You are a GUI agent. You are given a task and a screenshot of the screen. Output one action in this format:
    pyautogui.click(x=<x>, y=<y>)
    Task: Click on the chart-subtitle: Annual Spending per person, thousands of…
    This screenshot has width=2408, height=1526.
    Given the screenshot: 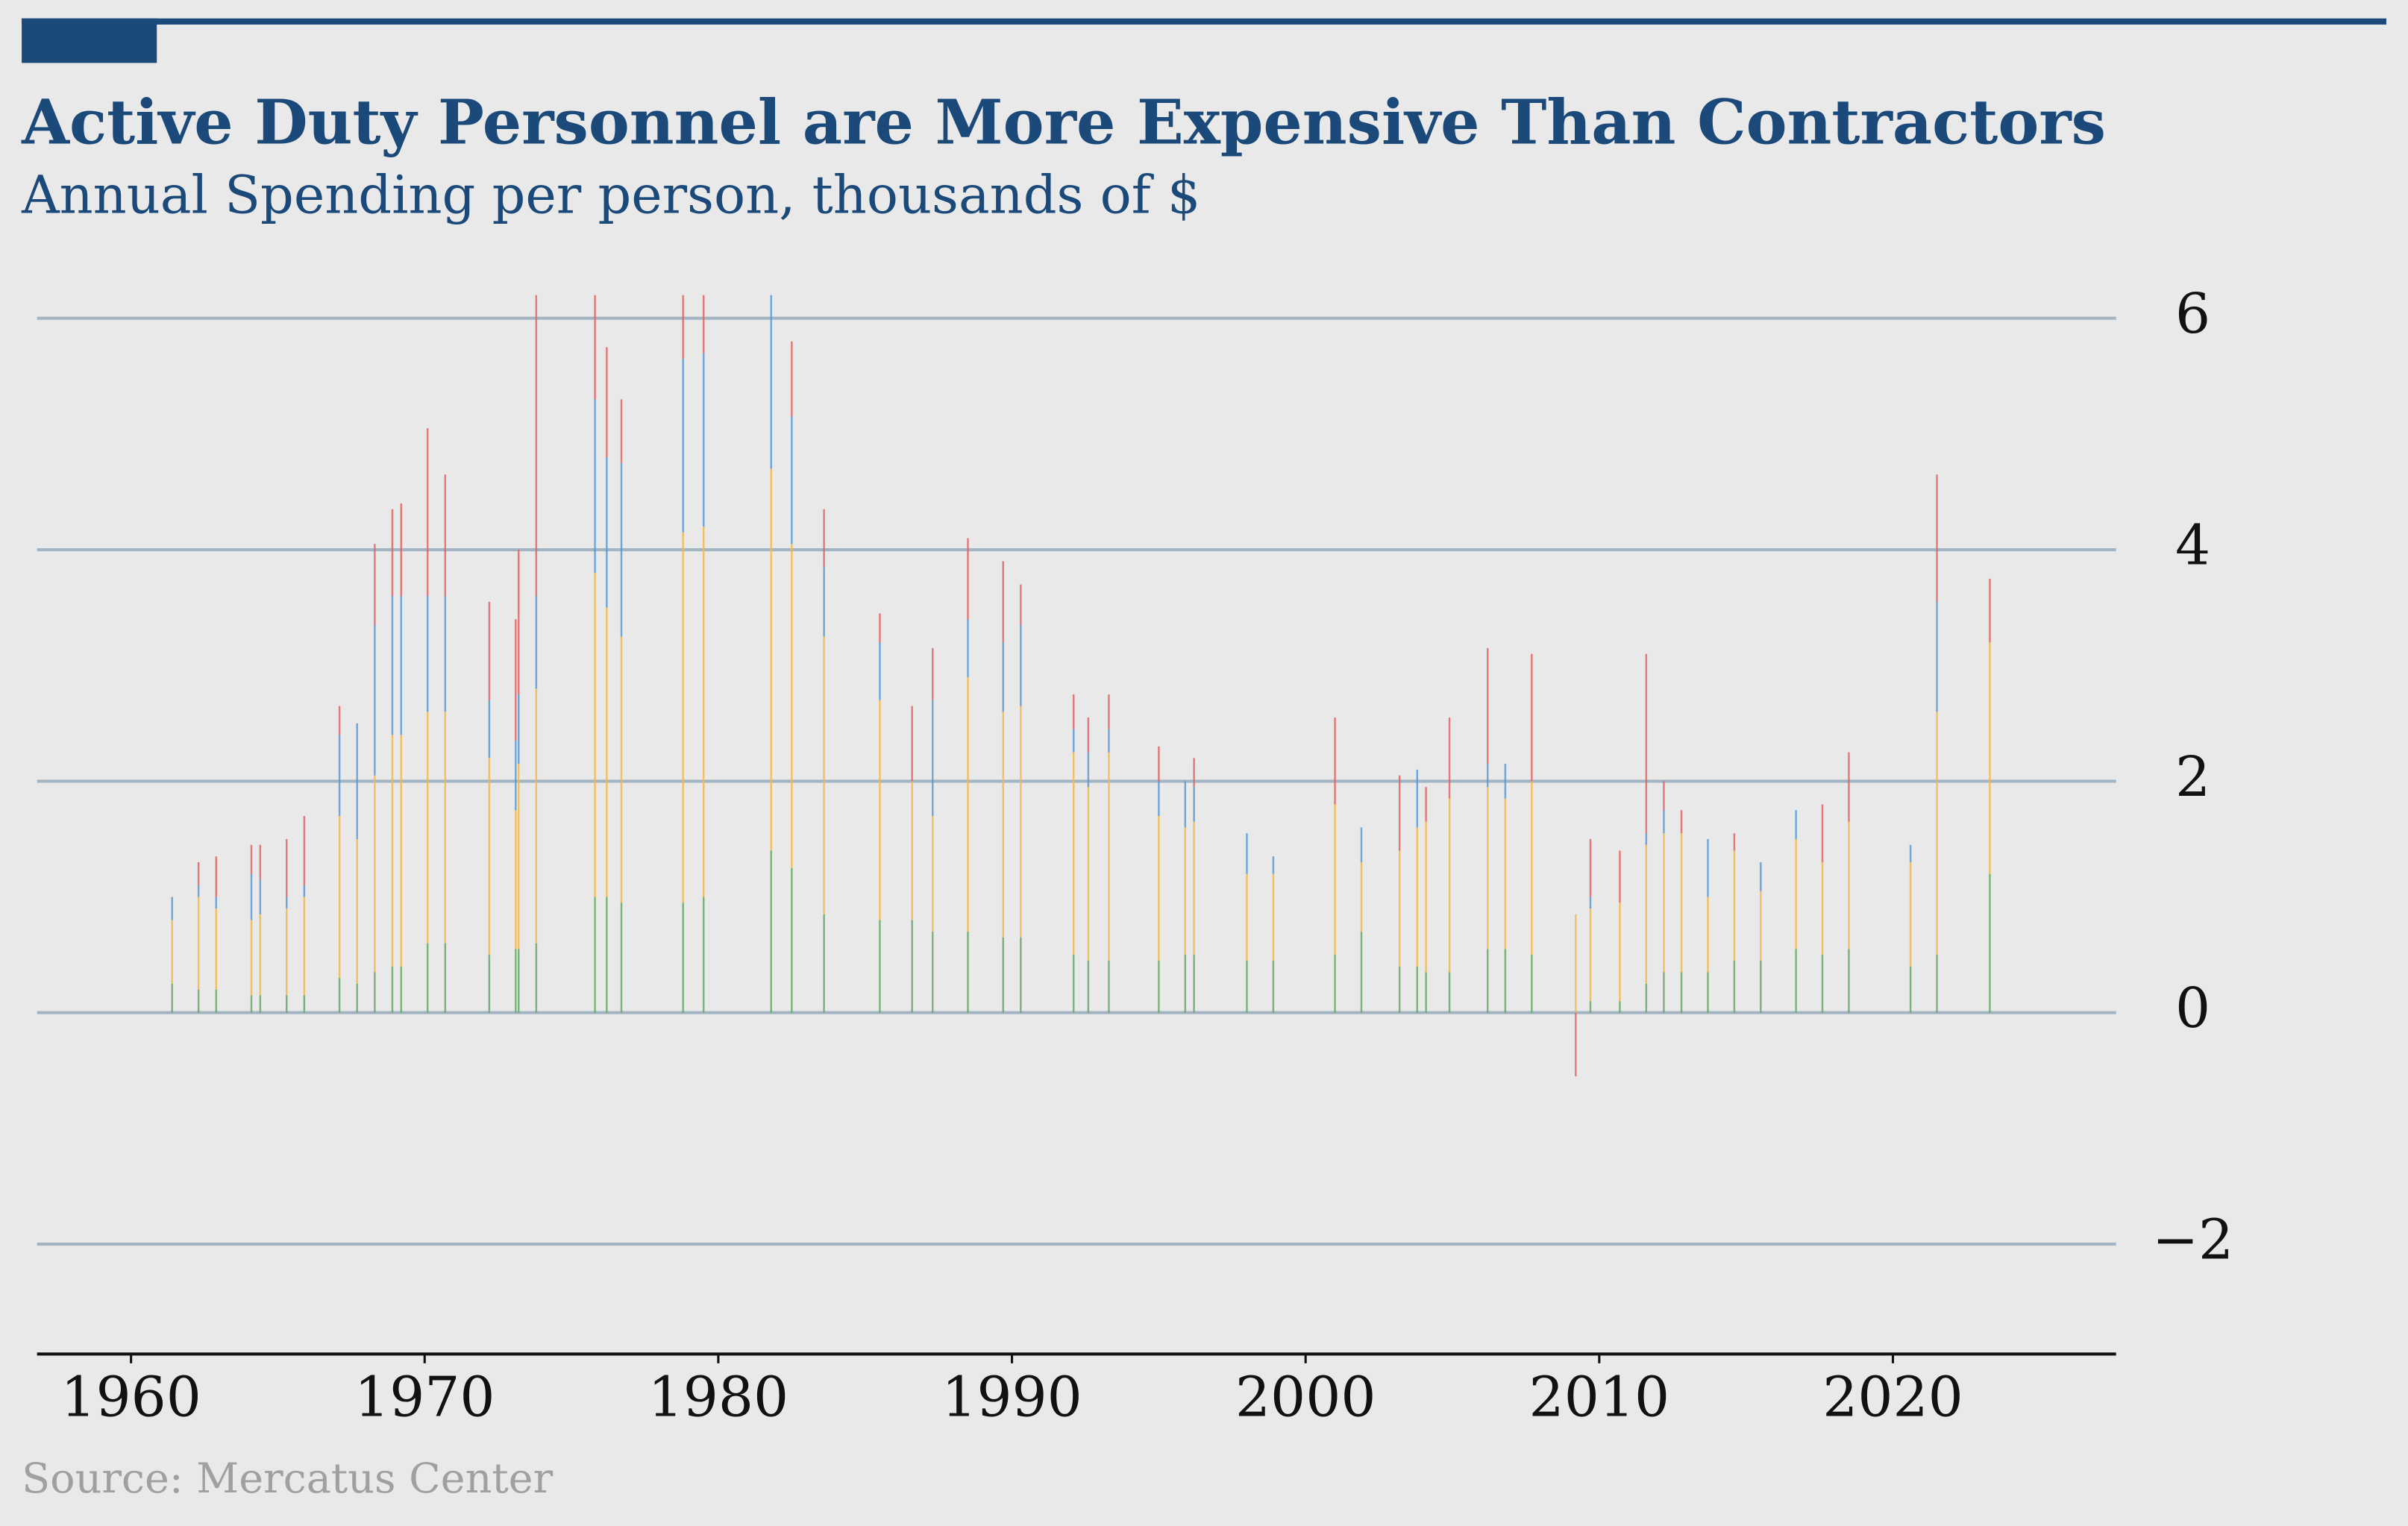 What is the action you would take?
    pyautogui.click(x=611, y=195)
    